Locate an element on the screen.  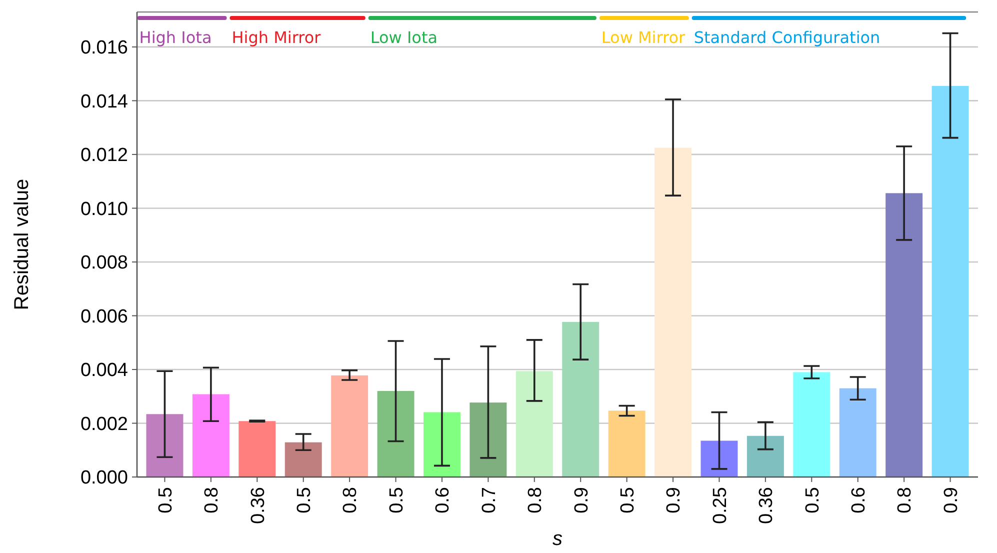
y-tick-label: 0.010 is located at coordinates (104, 209).